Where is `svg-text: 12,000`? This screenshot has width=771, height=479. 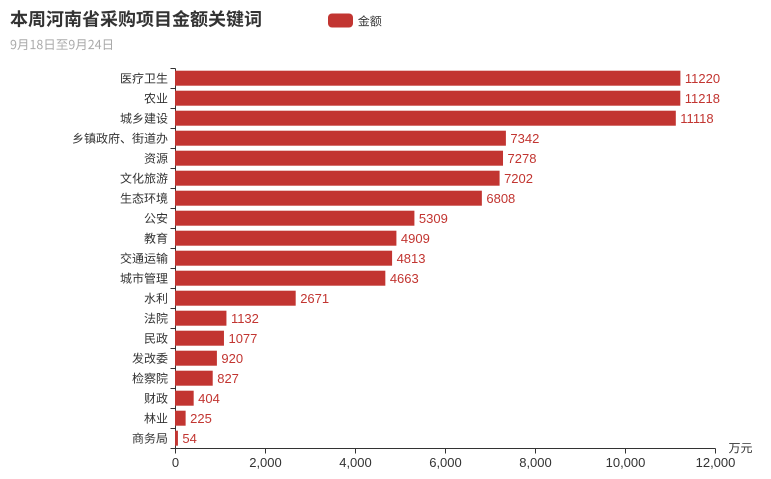
svg-text: 12,000 is located at coordinates (716, 462).